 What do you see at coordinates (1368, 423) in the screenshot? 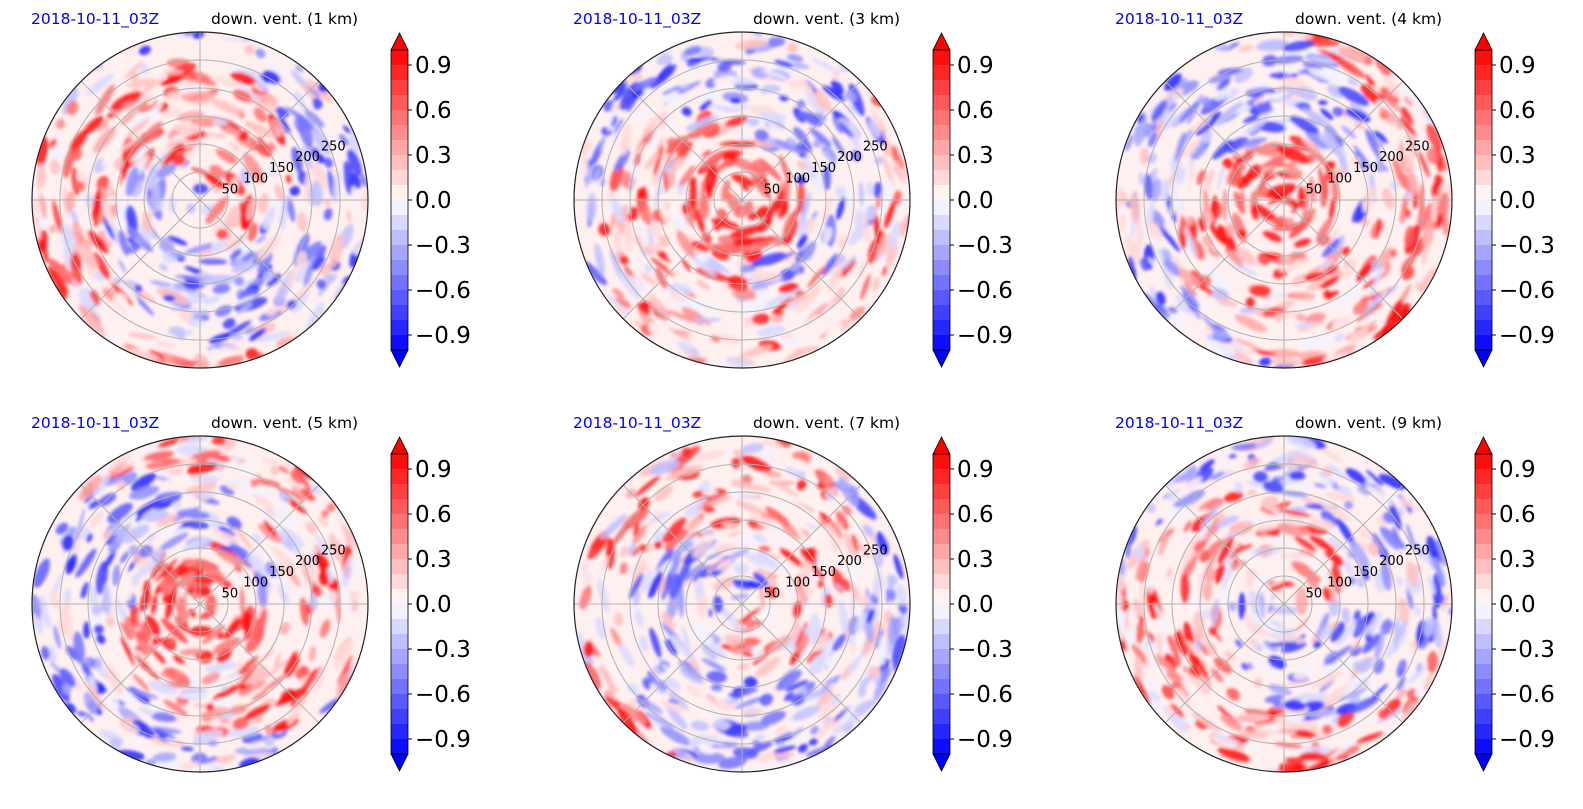
I see `panel-title: down. vent. (9 km)` at bounding box center [1368, 423].